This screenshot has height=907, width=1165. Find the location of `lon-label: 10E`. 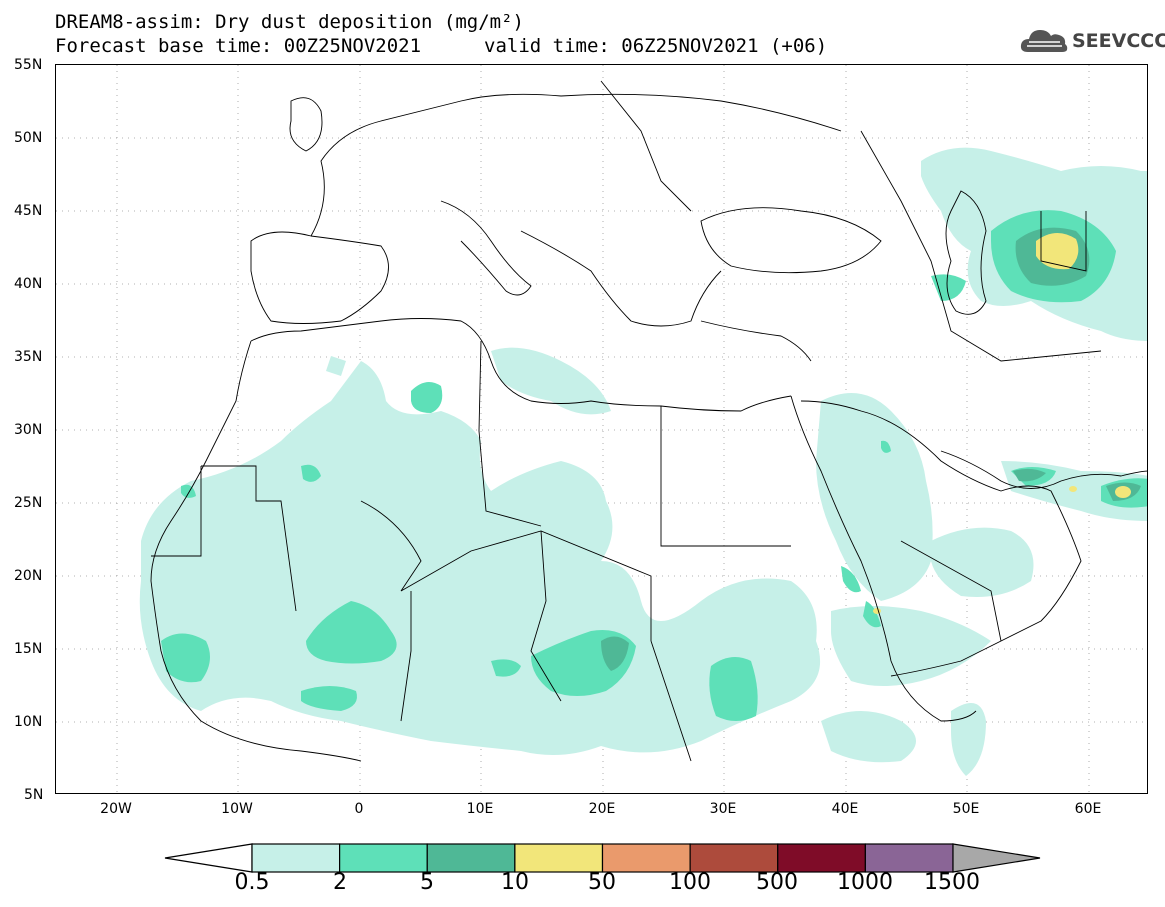

lon-label: 10E is located at coordinates (480, 809).